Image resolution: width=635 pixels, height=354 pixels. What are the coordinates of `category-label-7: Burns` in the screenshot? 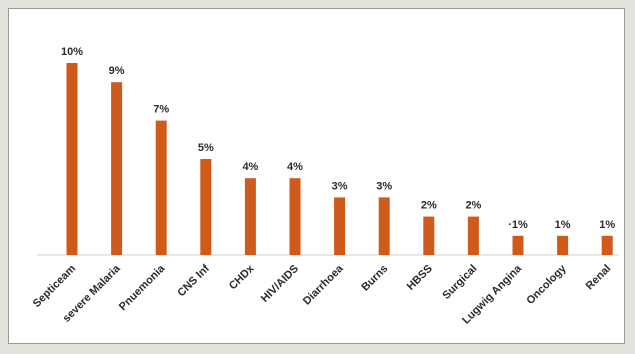 It's located at (374, 278).